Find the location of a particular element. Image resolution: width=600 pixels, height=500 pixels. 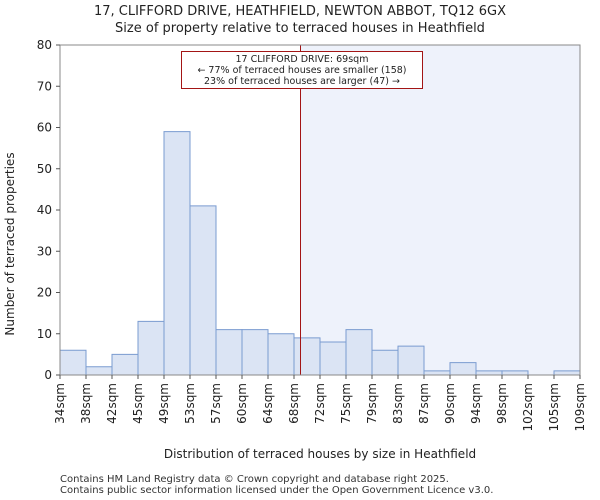

x-tick-label: 75sqm is located at coordinates (346, 403).